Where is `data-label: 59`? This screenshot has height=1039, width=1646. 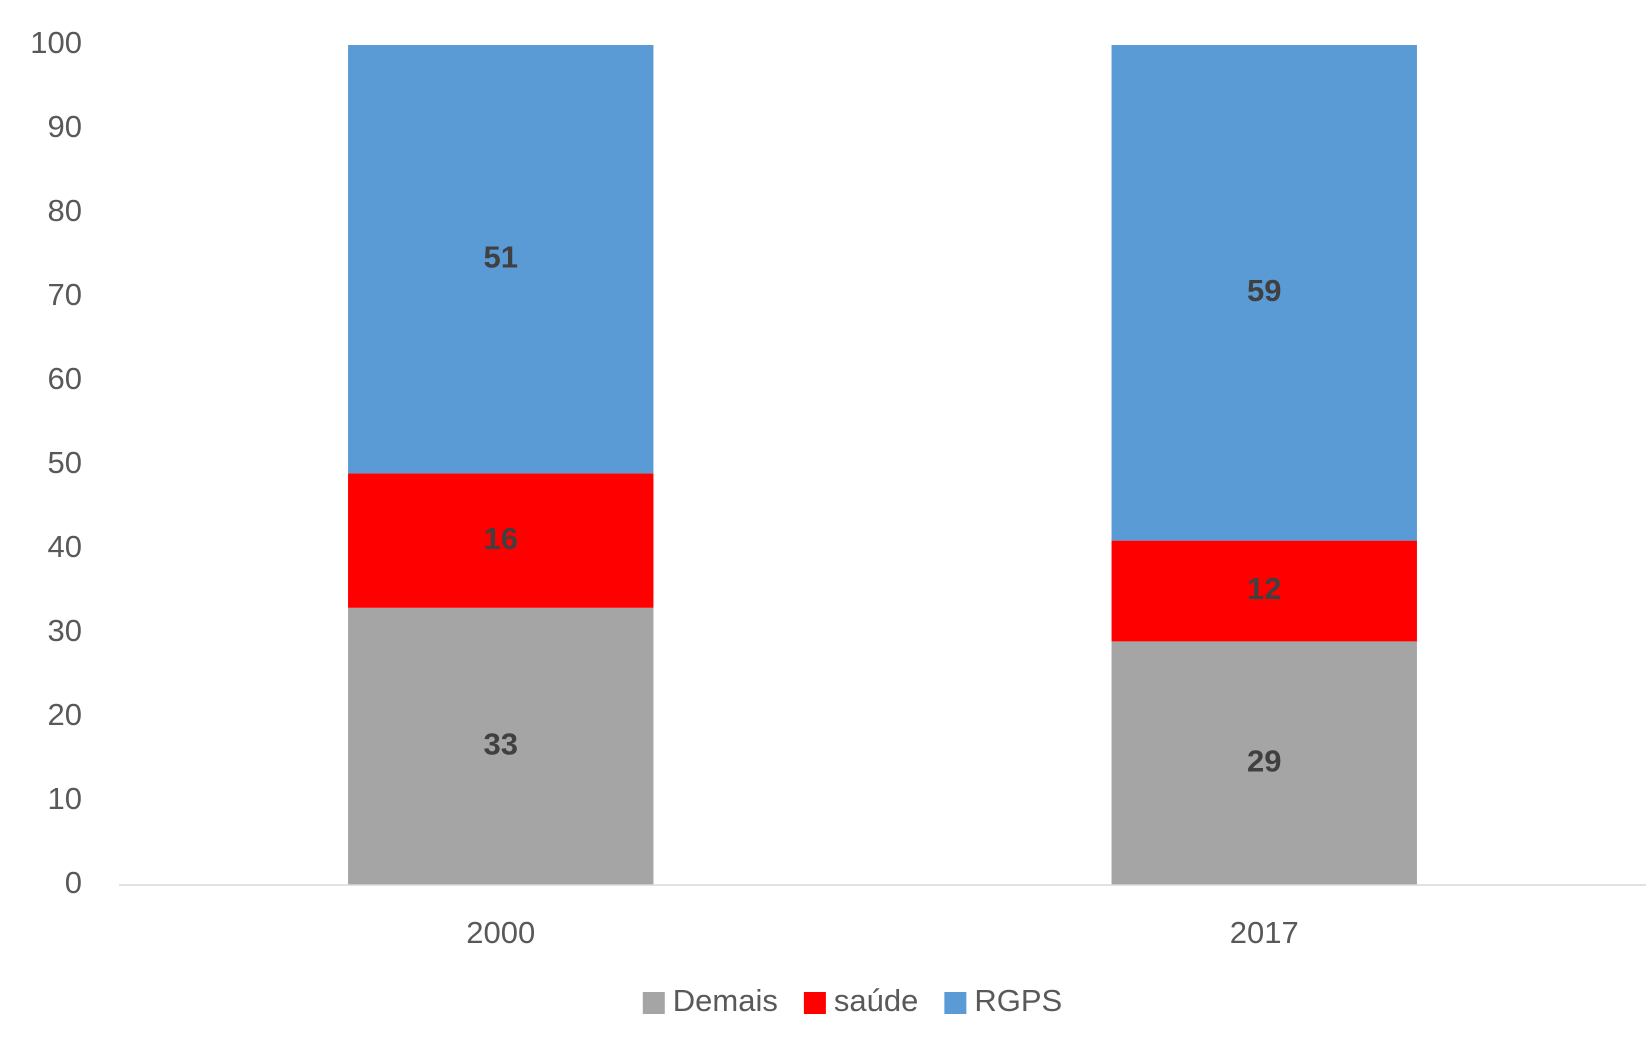
data-label: 59 is located at coordinates (1264, 290).